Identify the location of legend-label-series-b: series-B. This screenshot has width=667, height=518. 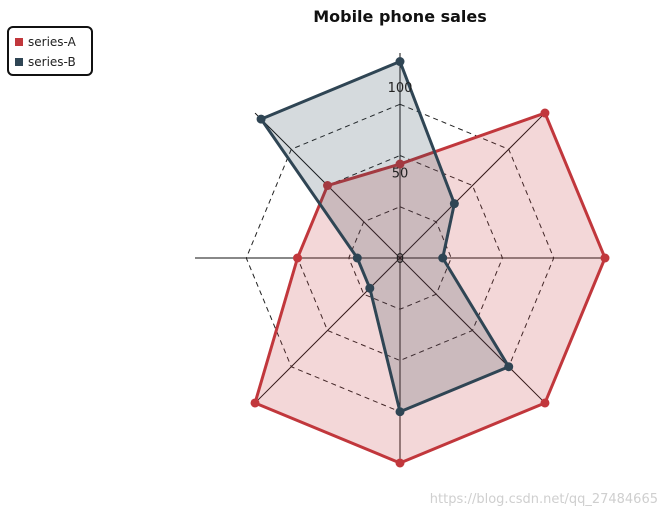
(52, 62).